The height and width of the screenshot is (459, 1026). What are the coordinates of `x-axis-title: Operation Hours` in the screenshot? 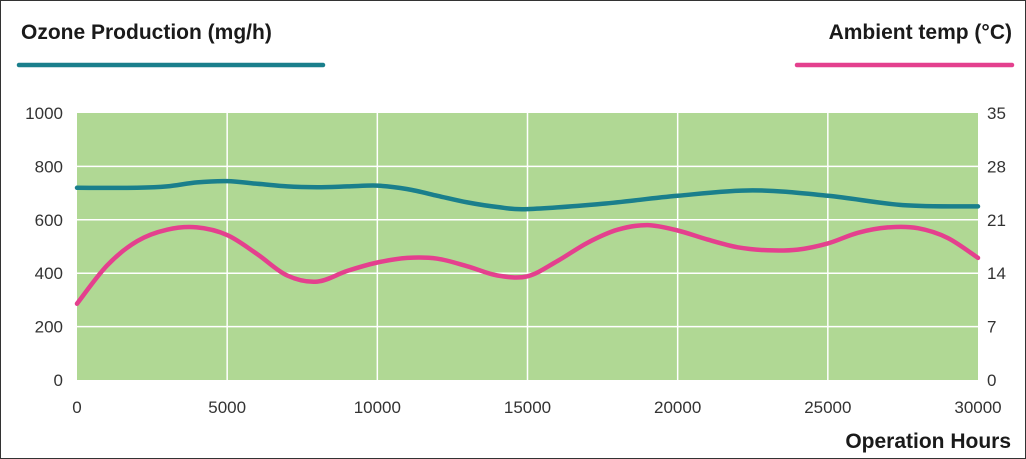 It's located at (928, 441).